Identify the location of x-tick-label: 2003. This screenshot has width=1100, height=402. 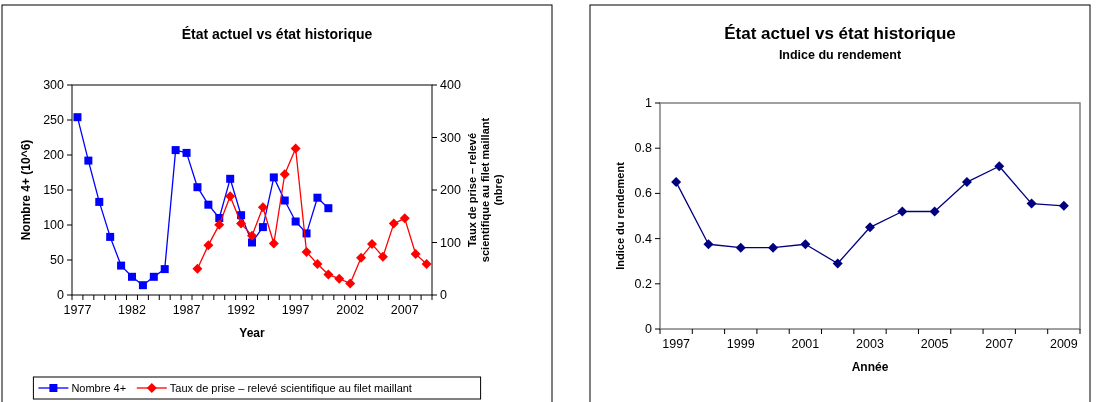
(870, 344).